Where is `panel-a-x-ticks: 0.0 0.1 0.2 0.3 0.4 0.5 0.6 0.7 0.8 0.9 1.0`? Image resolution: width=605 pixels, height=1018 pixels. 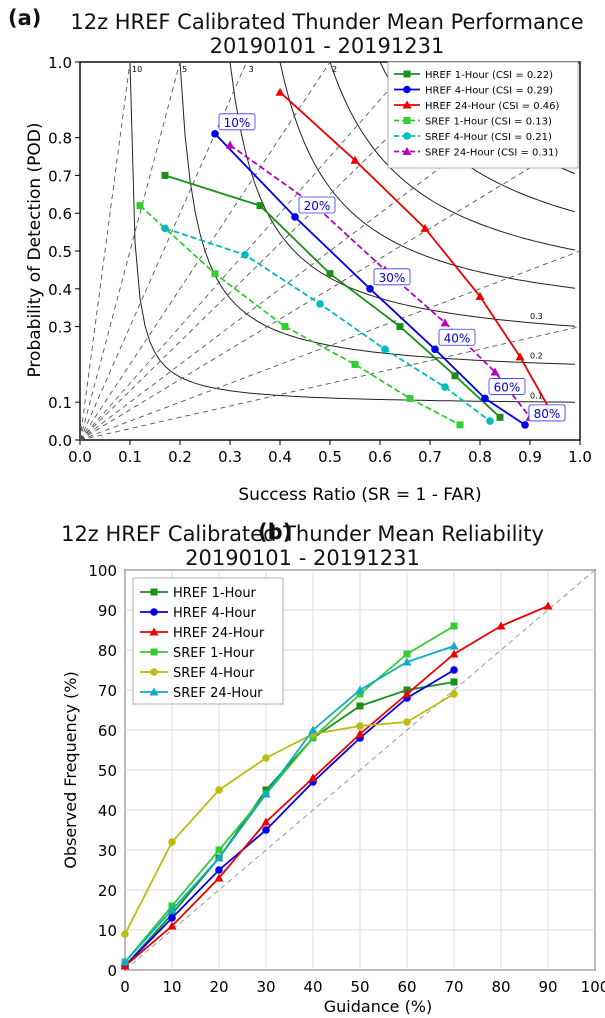 panel-a-x-ticks: 0.0 0.1 0.2 0.3 0.4 0.5 0.6 0.7 0.8 0.9 1.0 is located at coordinates (330, 453).